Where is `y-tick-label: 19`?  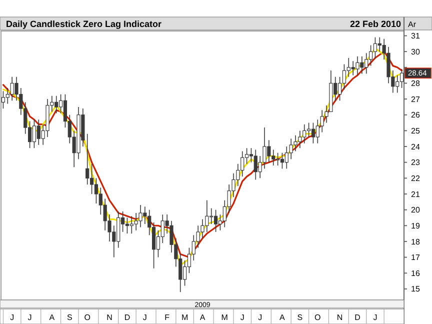 y-tick-label: 19 is located at coordinates (415, 225).